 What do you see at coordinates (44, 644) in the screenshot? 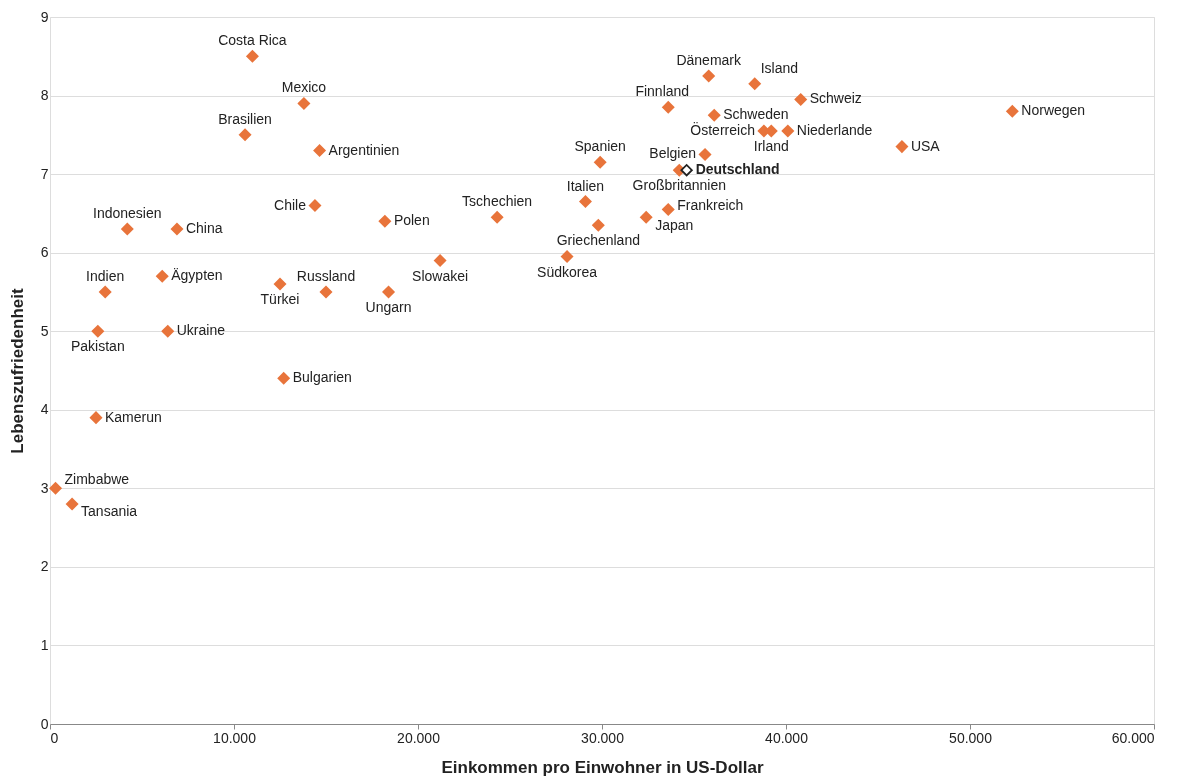
I see `y-tick-label: 1` at bounding box center [44, 644].